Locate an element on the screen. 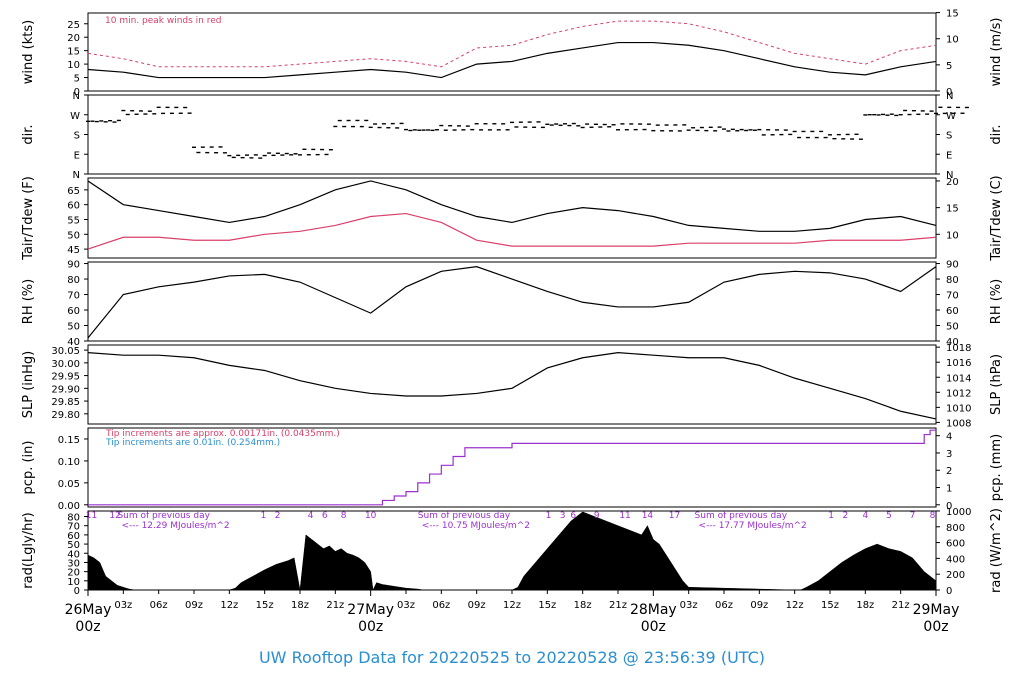  dir-ticklabel-left: E is located at coordinates (77, 155).